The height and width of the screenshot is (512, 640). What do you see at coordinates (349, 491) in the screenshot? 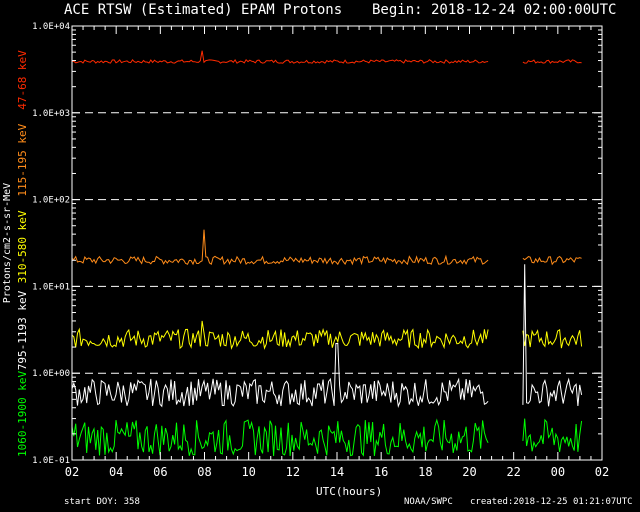
I see `x-axis-label: UTC(hours)` at bounding box center [349, 491].